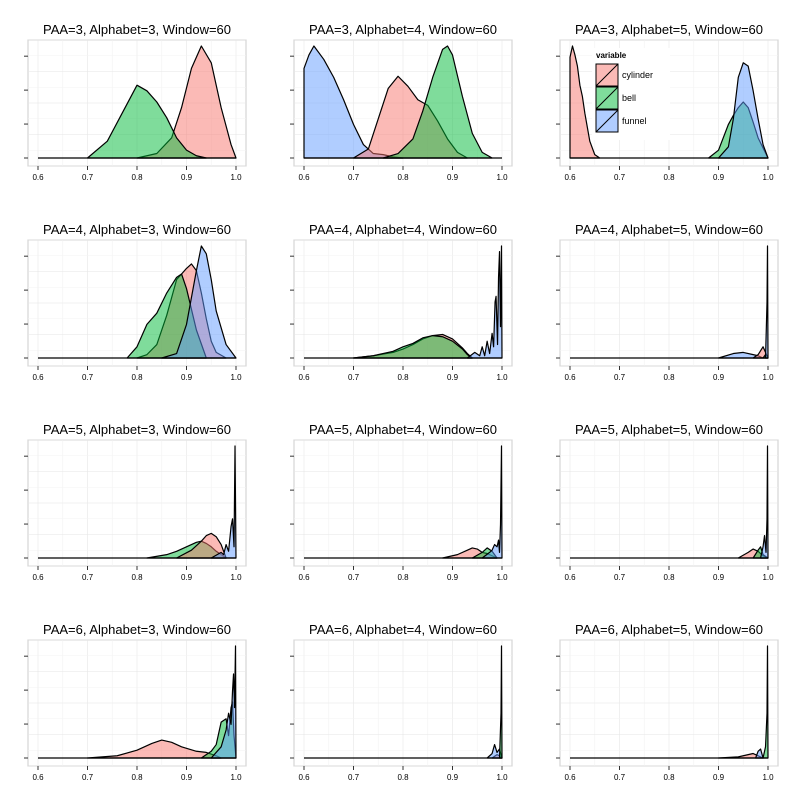  Describe the element at coordinates (611, 55) in the screenshot. I see `legend-title: variable` at that location.